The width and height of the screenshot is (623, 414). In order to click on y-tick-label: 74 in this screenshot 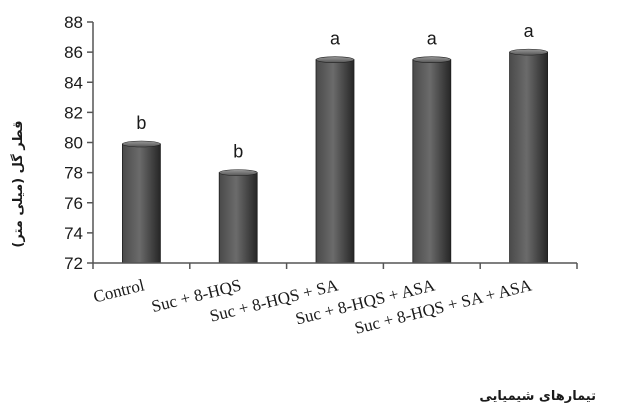, I will do `click(73, 233)`.